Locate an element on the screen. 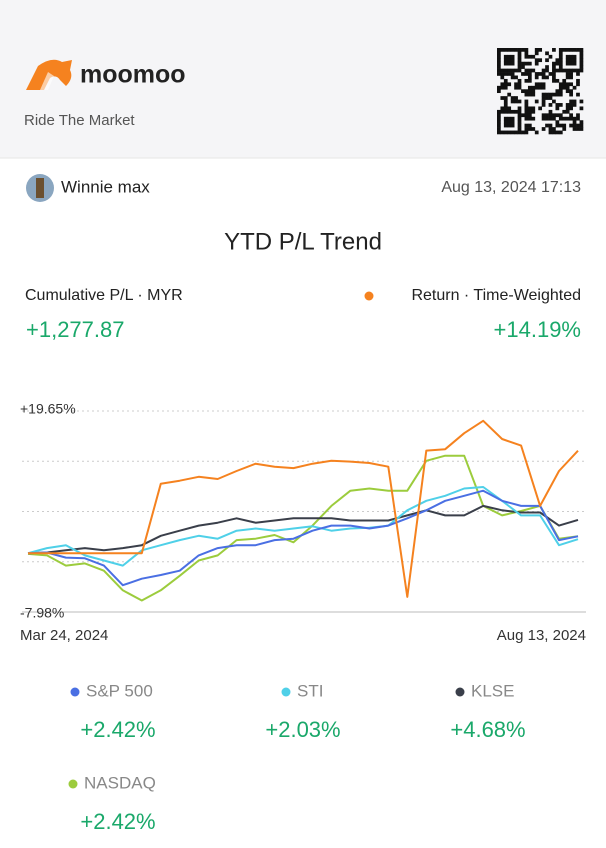  brand: moomoo is located at coordinates (133, 75).